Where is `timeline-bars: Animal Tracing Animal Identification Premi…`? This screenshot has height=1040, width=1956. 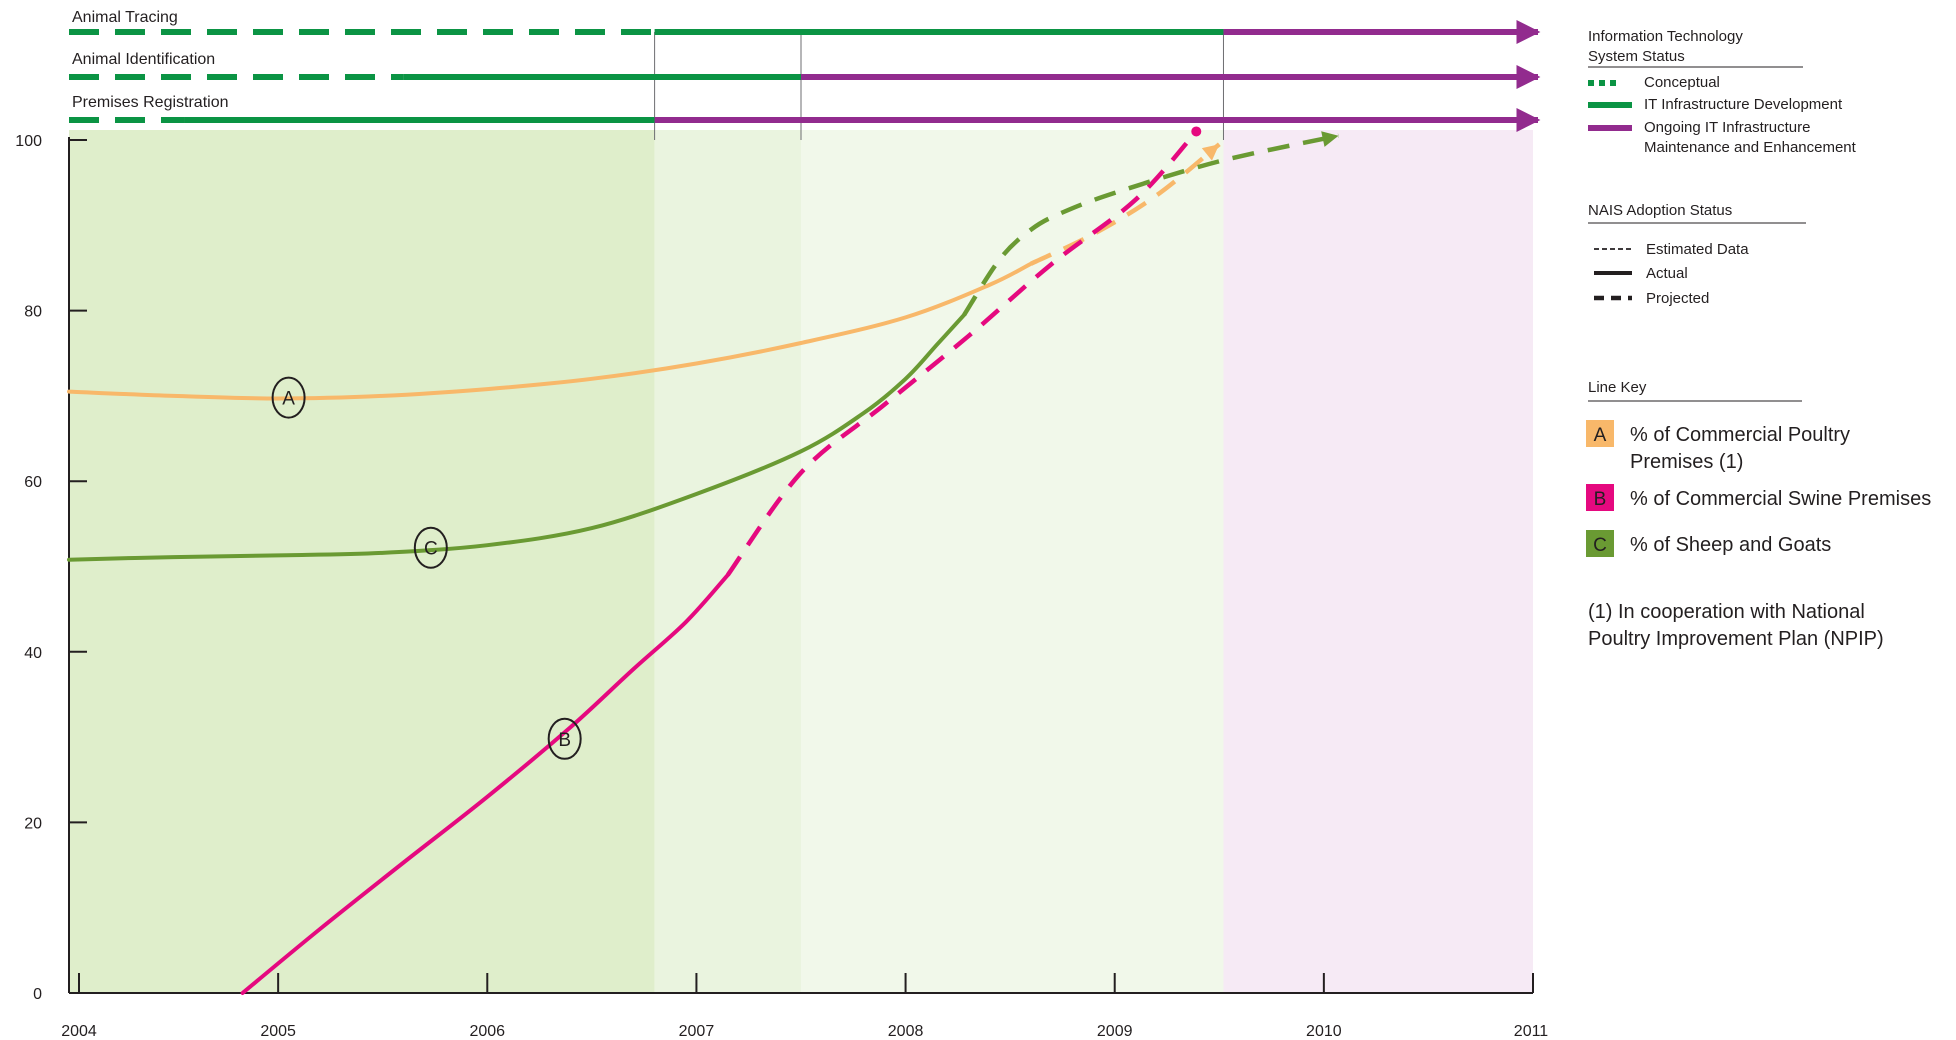
timeline-bars: Animal Tracing Animal Identification Premi… is located at coordinates (805, 70).